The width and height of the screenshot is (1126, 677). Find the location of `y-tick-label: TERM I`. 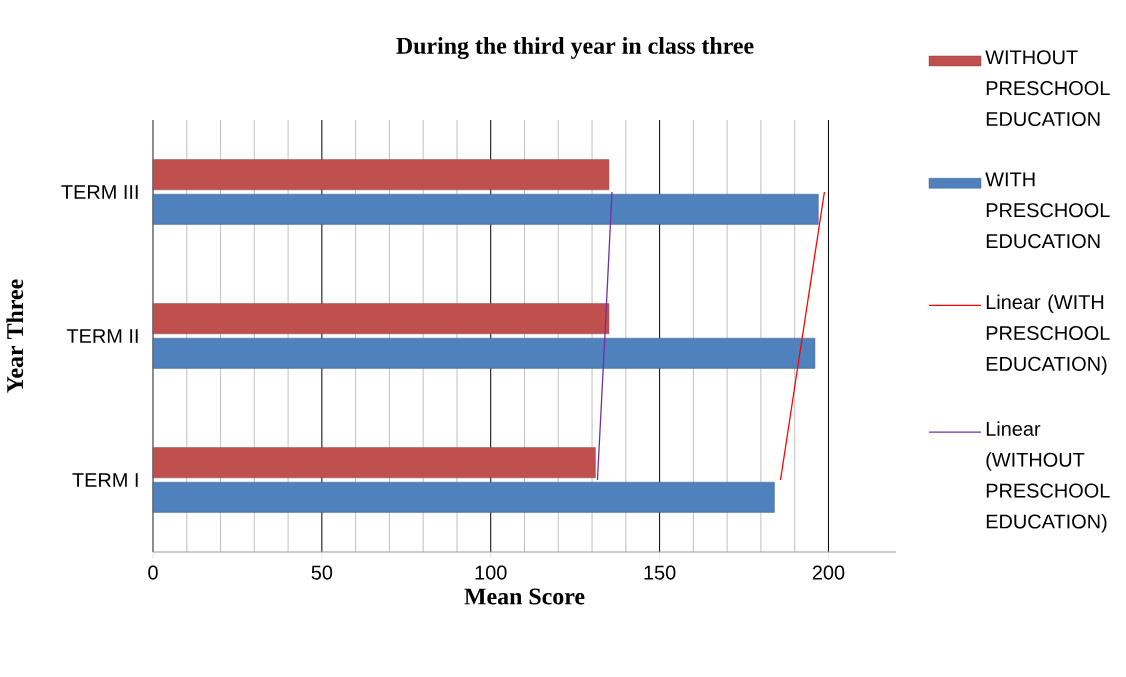

y-tick-label: TERM I is located at coordinates (105, 480).